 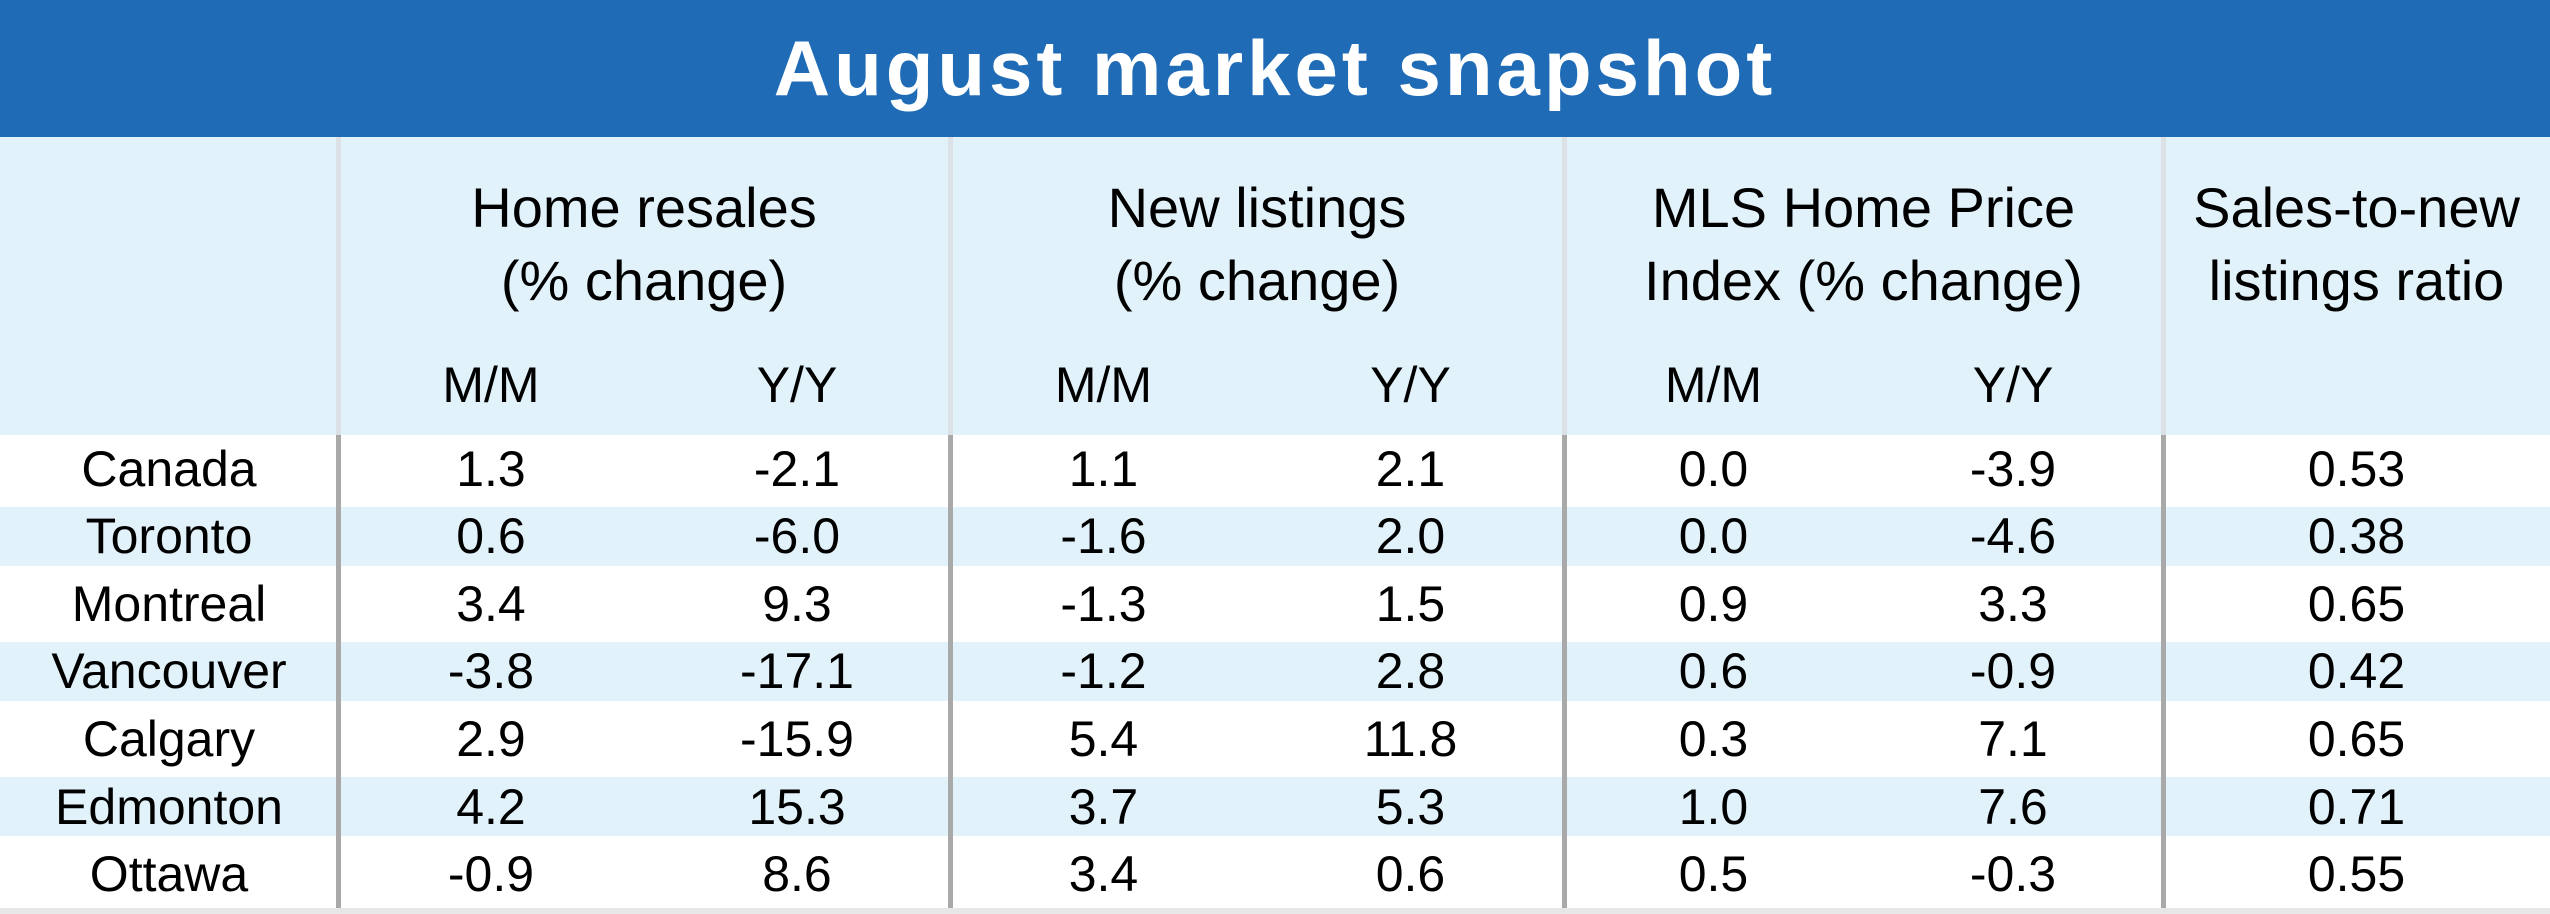 I want to click on header-group-home-resales: Home resales (% change), so click(x=644, y=252).